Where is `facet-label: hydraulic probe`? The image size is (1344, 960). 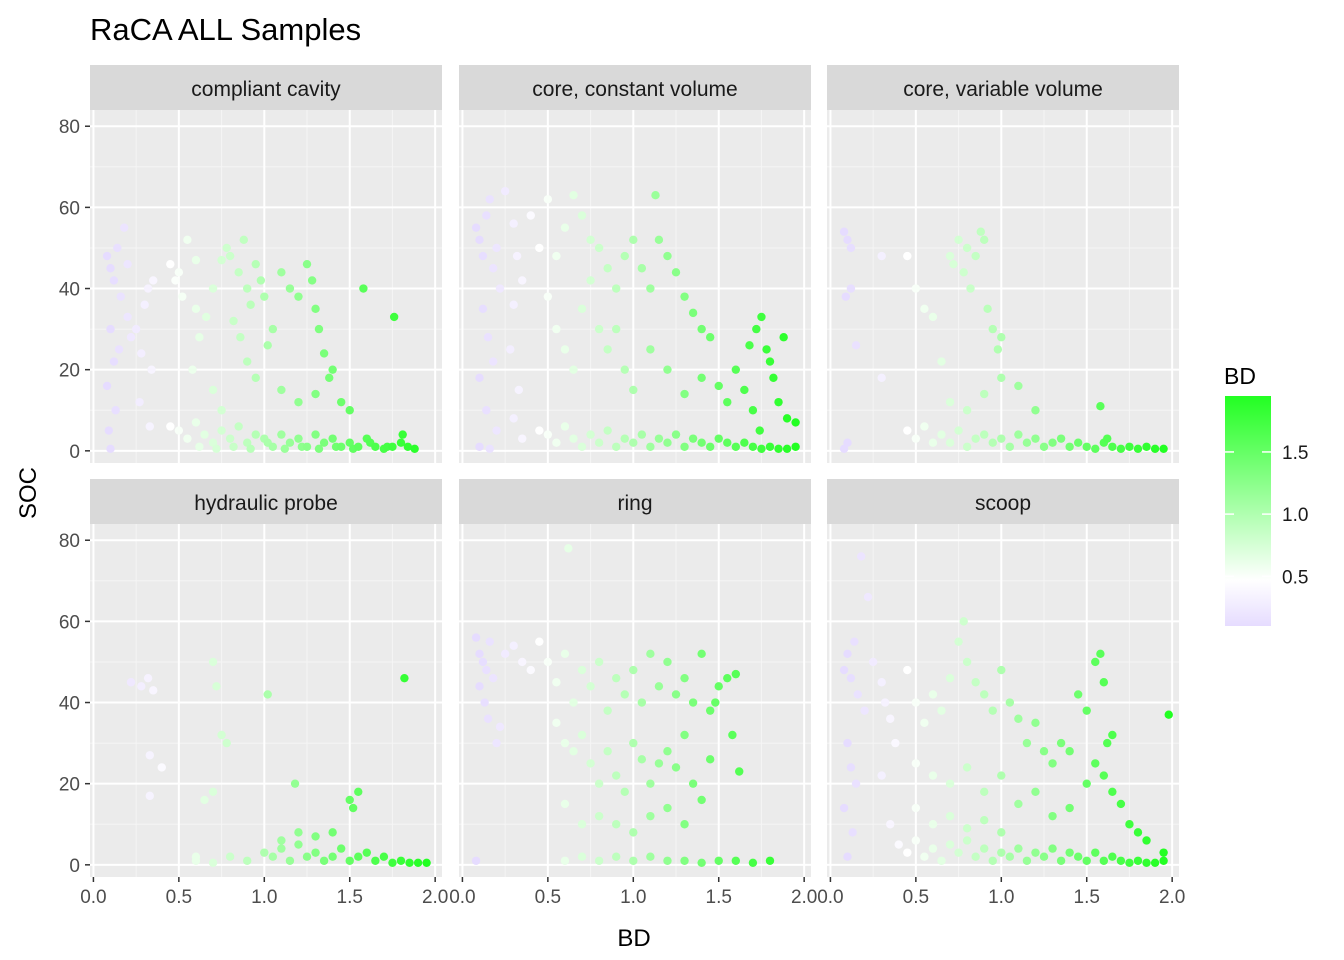
facet-label: hydraulic probe is located at coordinates (266, 503).